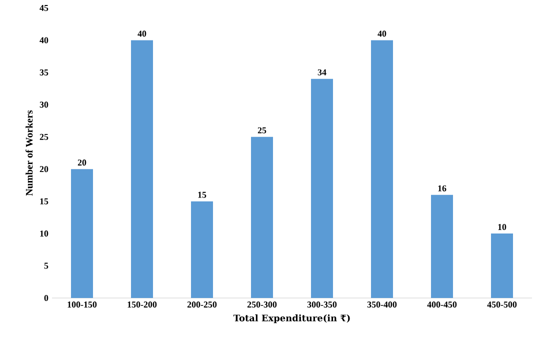 The width and height of the screenshot is (555, 350). I want to click on y-tick-label: 10, so click(44, 233).